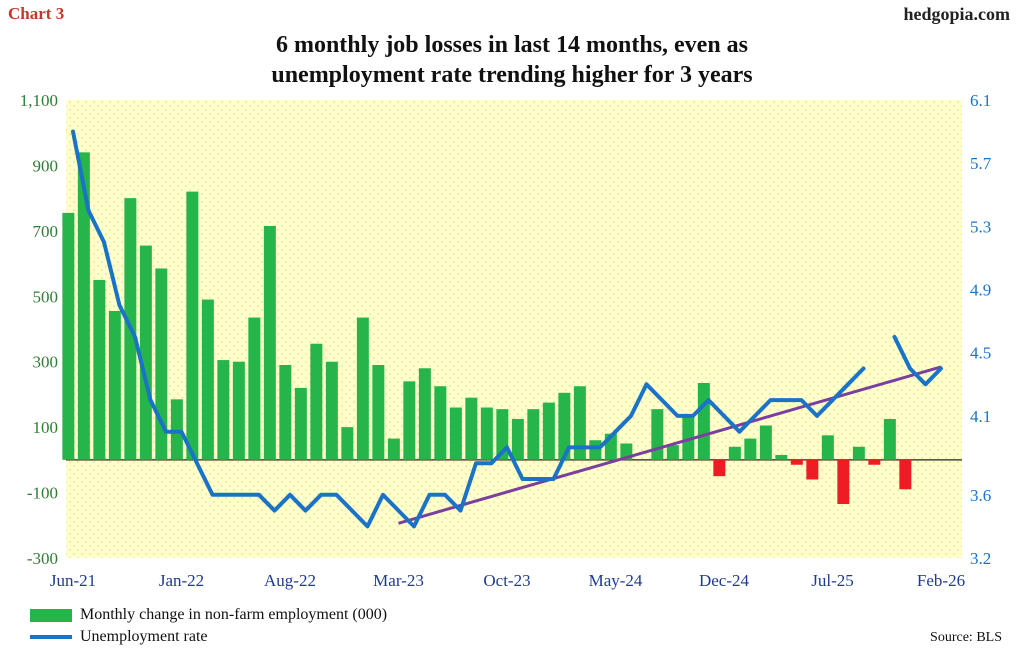 Image resolution: width=1024 pixels, height=656 pixels. What do you see at coordinates (181, 580) in the screenshot?
I see `x-tick-label: Jan-22` at bounding box center [181, 580].